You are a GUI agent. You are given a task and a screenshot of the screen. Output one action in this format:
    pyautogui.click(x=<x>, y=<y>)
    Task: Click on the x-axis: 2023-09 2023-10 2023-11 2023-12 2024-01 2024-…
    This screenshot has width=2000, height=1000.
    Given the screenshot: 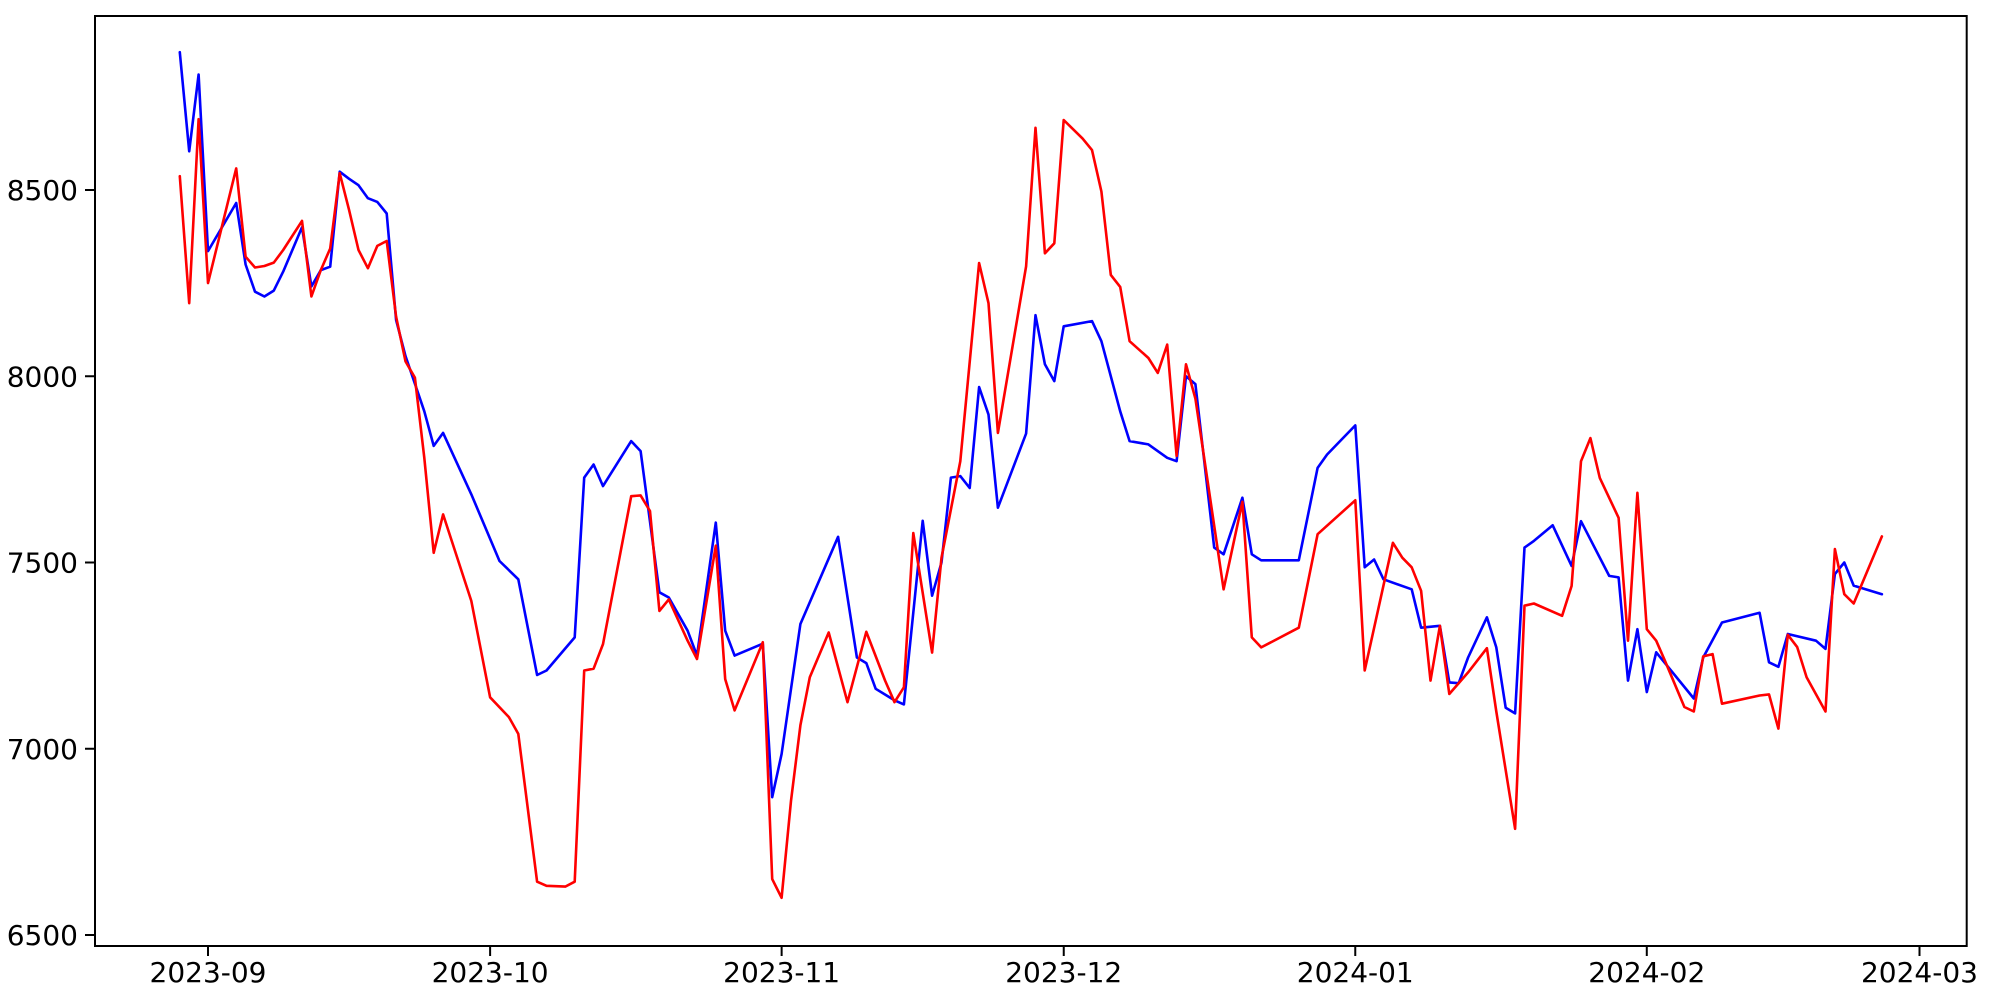 What is the action you would take?
    pyautogui.click(x=1064, y=967)
    